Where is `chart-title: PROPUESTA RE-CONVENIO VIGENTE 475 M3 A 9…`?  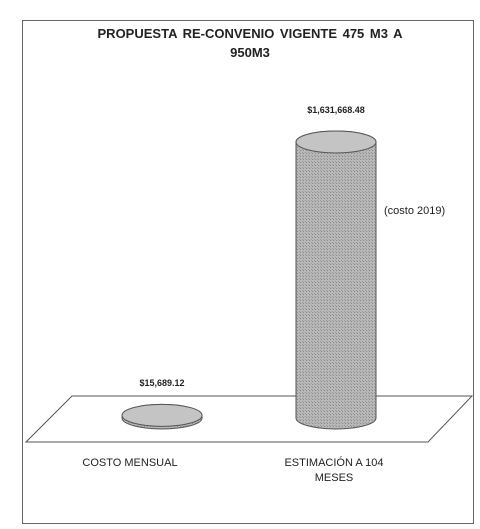
chart-title: PROPUESTA RE-CONVENIO VIGENTE 475 M3 A 9… is located at coordinates (250, 43).